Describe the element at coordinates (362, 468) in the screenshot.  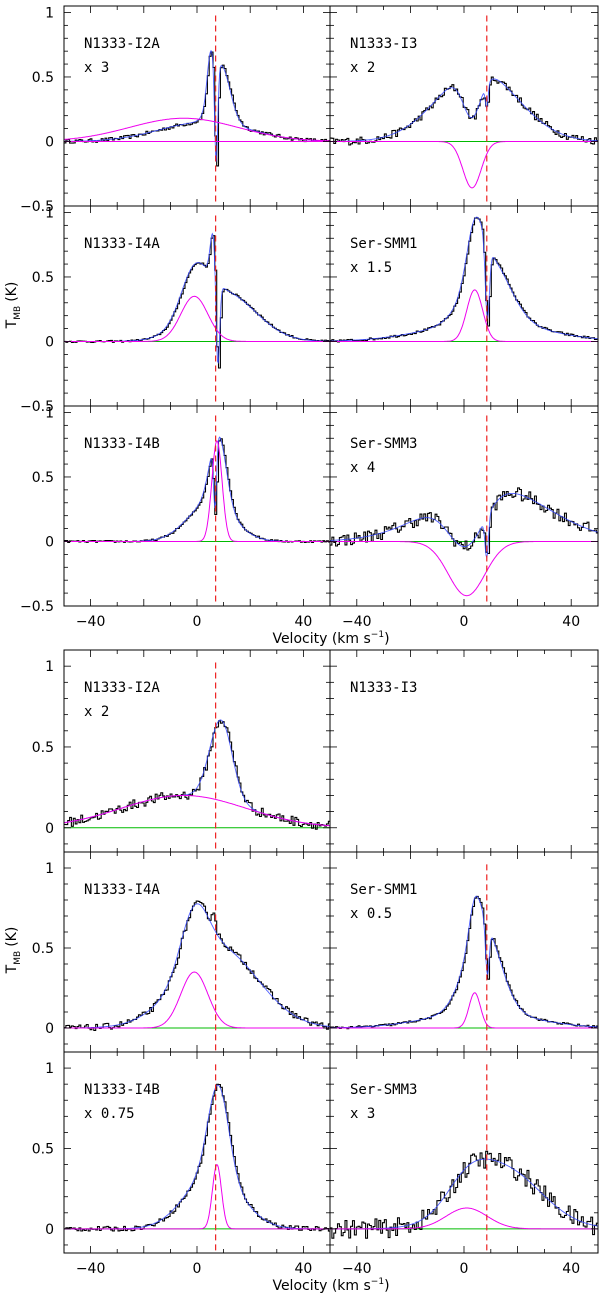
I see `panel-scale: x 4` at that location.